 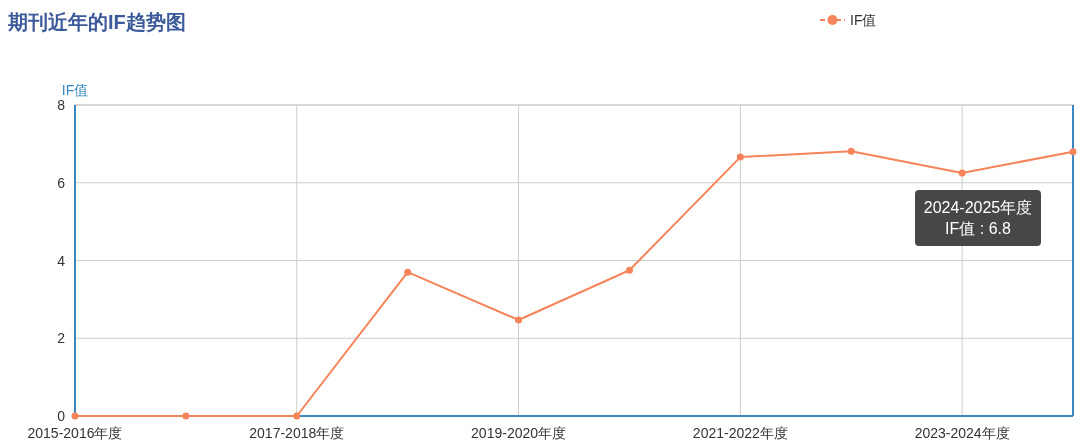 I want to click on y-tick-label: 0, so click(x=61, y=416).